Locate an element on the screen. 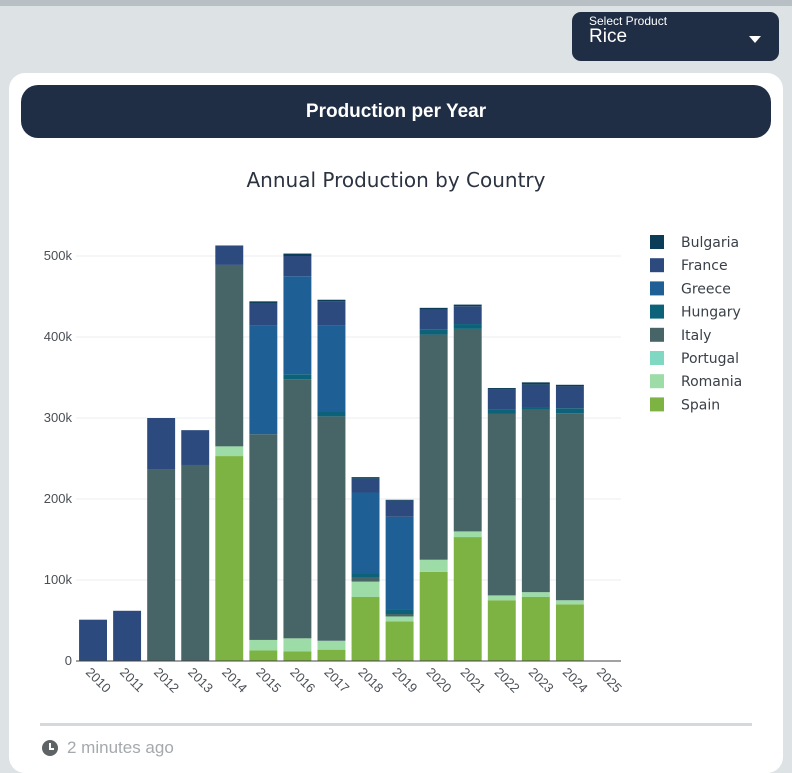 Image resolution: width=792 pixels, height=773 pixels. x-tick-label: 2011 is located at coordinates (132, 680).